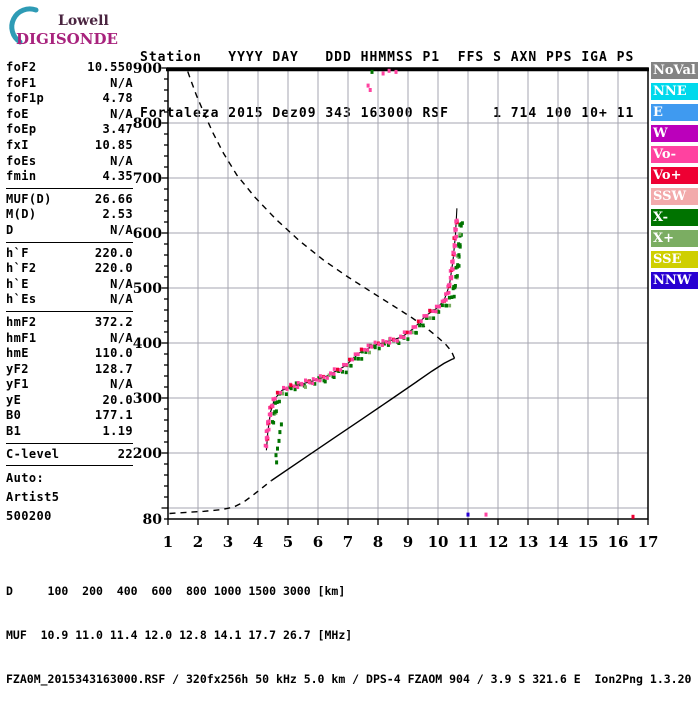  What do you see at coordinates (21, 214) in the screenshot?
I see `param-label: M(D)` at bounding box center [21, 214].